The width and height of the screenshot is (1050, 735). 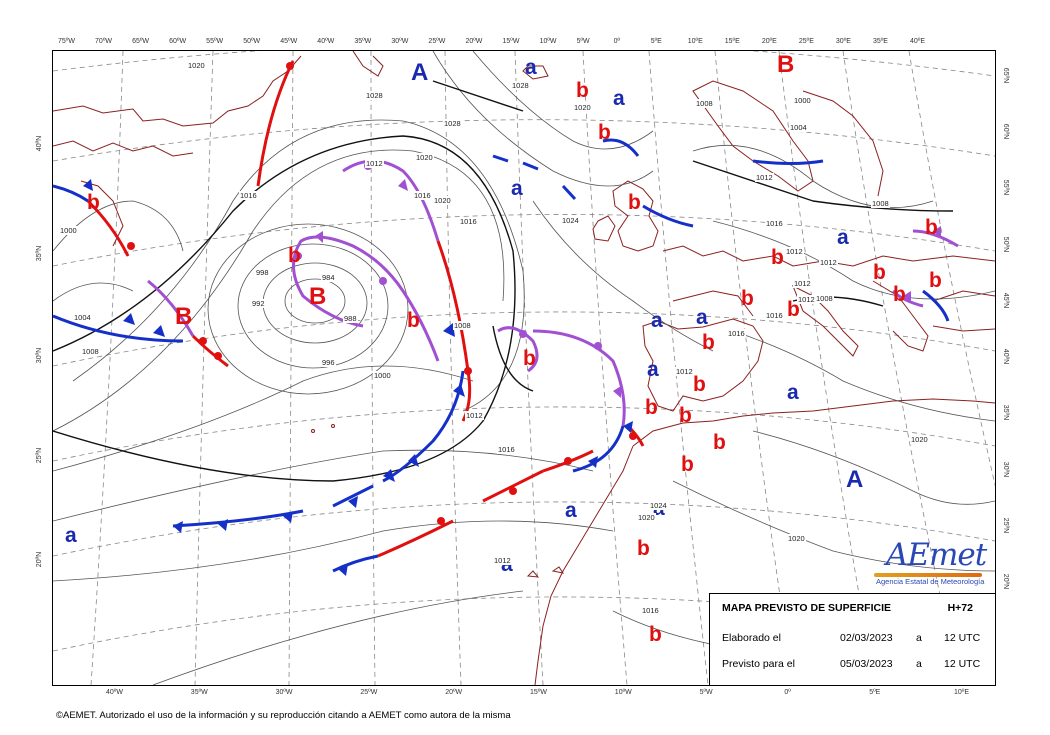 I want to click on info-title-row: MAPA PREVISTO DE SUPERFICIE H+72, so click(x=853, y=608).